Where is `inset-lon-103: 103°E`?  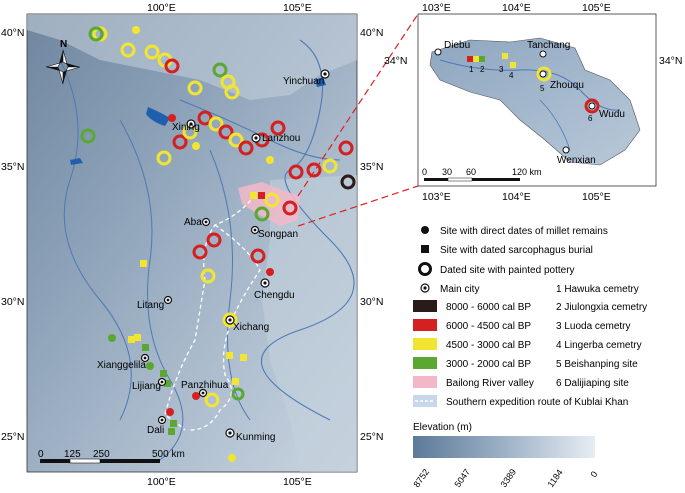 inset-lon-103: 103°E is located at coordinates (436, 8).